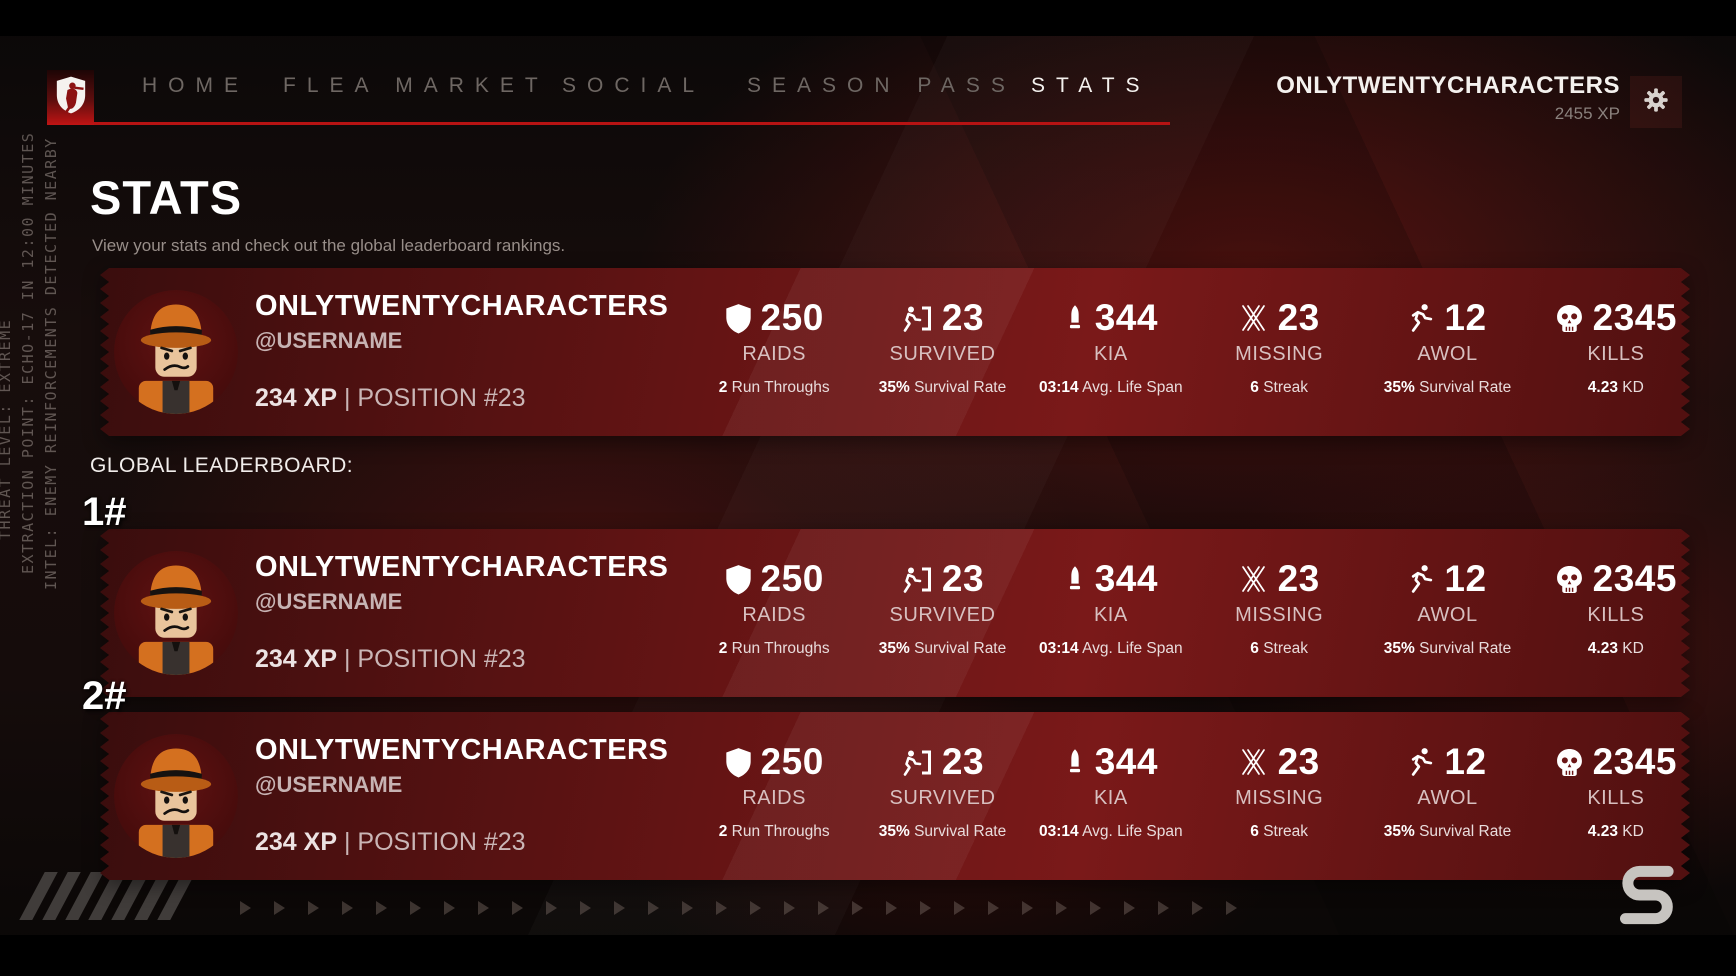 Image resolution: width=1736 pixels, height=976 pixels. What do you see at coordinates (1126, 761) in the screenshot?
I see `stat-value: 344` at bounding box center [1126, 761].